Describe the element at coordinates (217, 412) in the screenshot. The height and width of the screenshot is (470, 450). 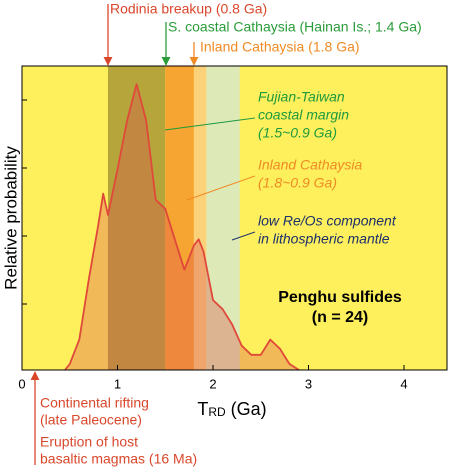
I see `x-label-sub: RD` at that location.